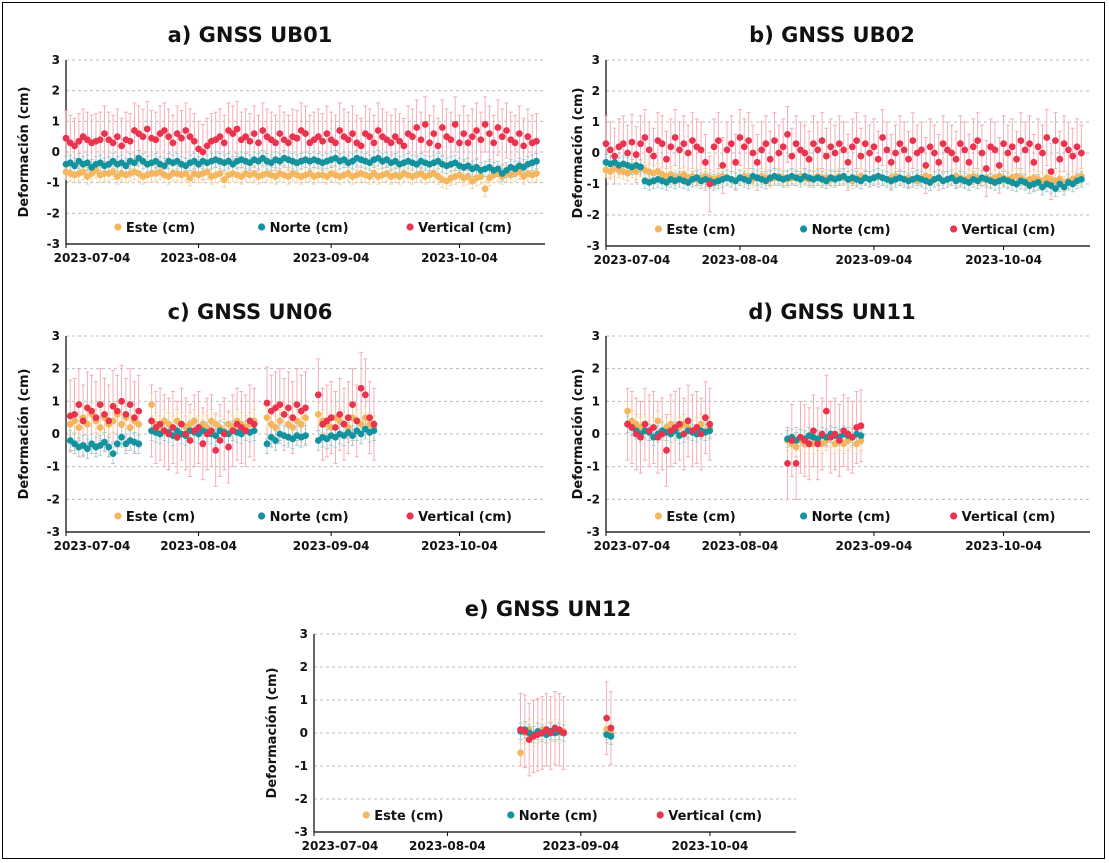 Image resolution: width=1109 pixels, height=863 pixels. What do you see at coordinates (851, 517) in the screenshot?
I see `legend-label: Norte (cm)` at bounding box center [851, 517].